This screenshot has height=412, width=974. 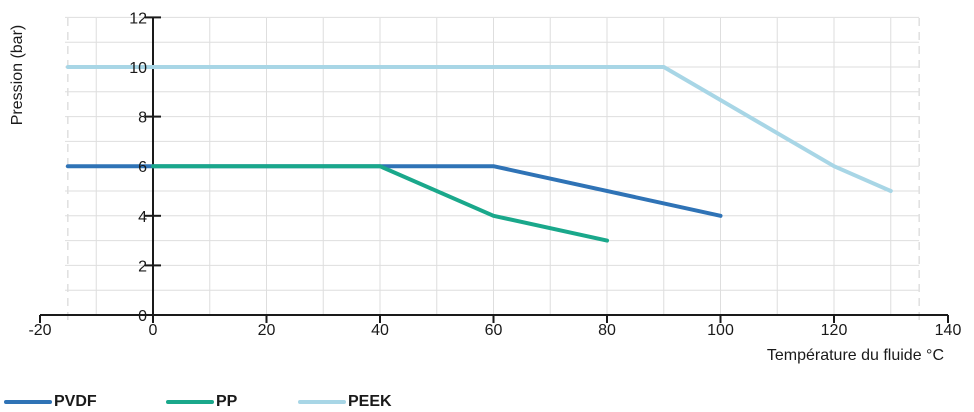 I want to click on legend-item-pvdf: PVDF, so click(x=50, y=402).